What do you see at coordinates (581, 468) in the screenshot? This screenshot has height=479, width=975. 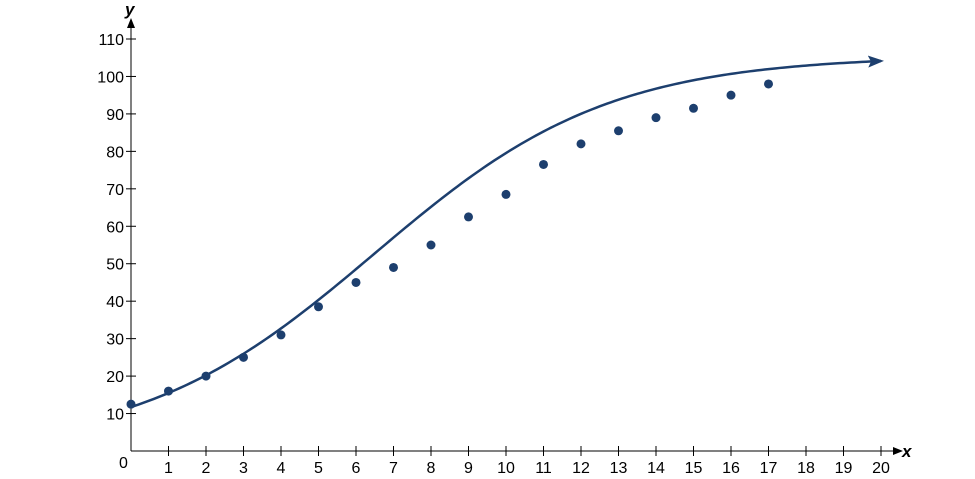 I see `x-tick-label: 12` at bounding box center [581, 468].